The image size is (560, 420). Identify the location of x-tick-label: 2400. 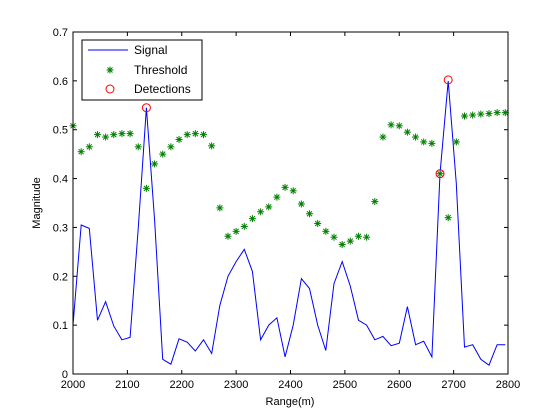
(290, 385).